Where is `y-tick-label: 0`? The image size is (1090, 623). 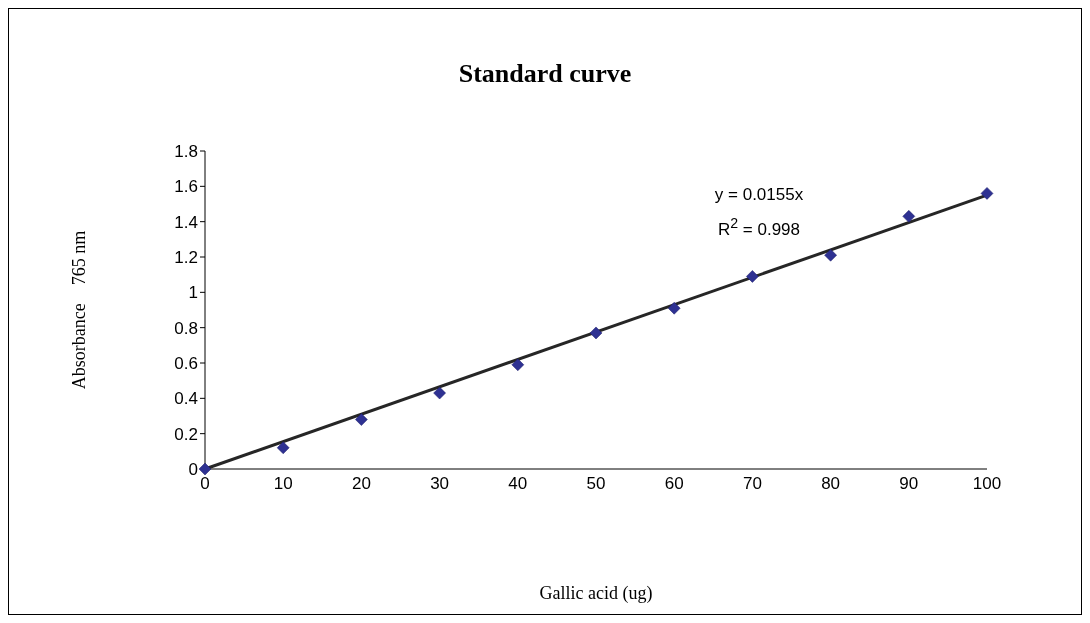 y-tick-label: 0 is located at coordinates (193, 470).